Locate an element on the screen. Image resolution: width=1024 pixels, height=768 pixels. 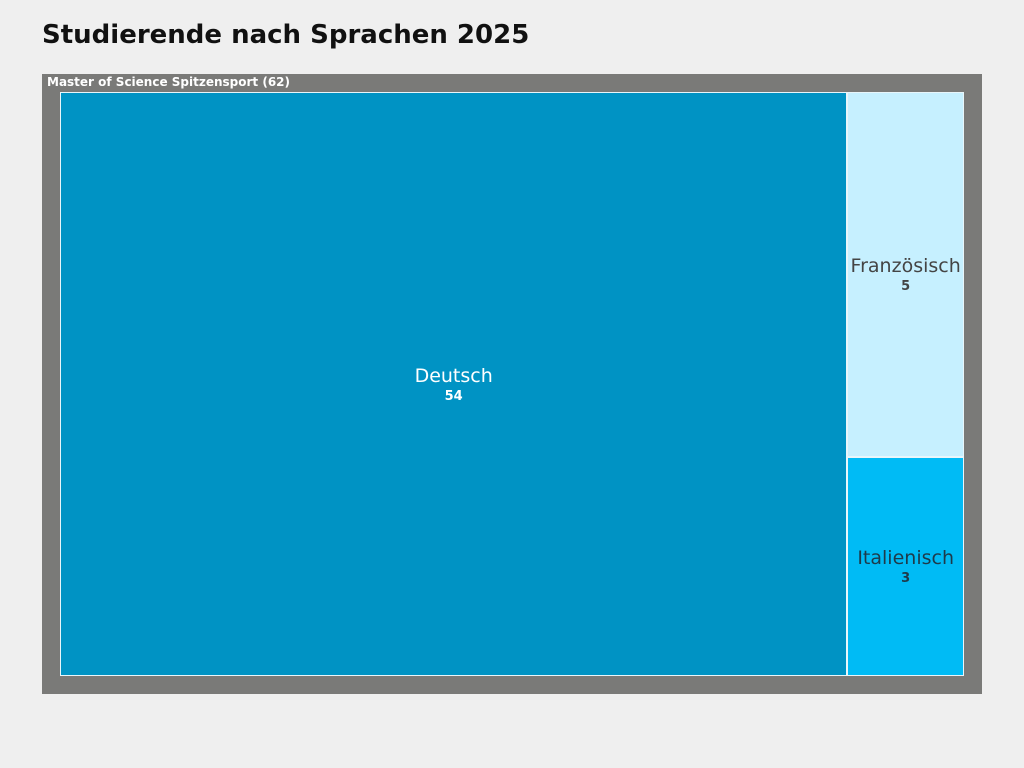
parent-label: Master of Science Spitzensport (62) is located at coordinates (168, 82).